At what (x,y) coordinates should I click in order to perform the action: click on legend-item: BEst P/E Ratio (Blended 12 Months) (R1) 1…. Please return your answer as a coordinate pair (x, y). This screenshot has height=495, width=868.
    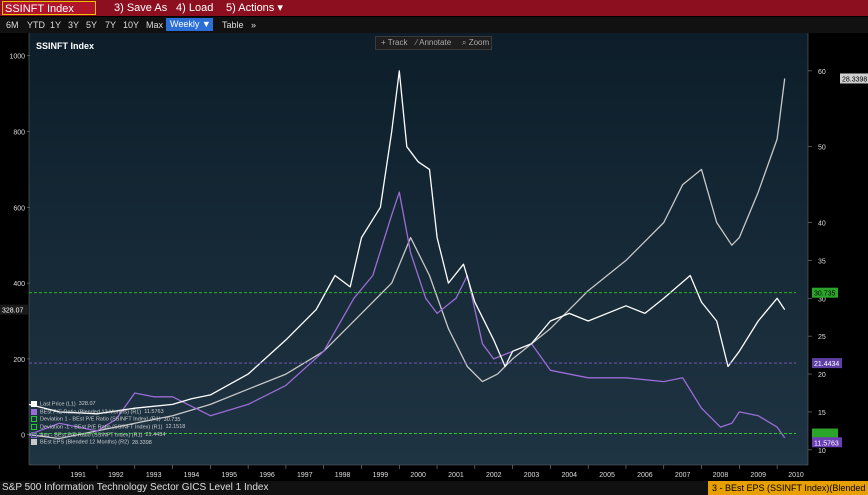
    Looking at the image, I should click on (108, 412).